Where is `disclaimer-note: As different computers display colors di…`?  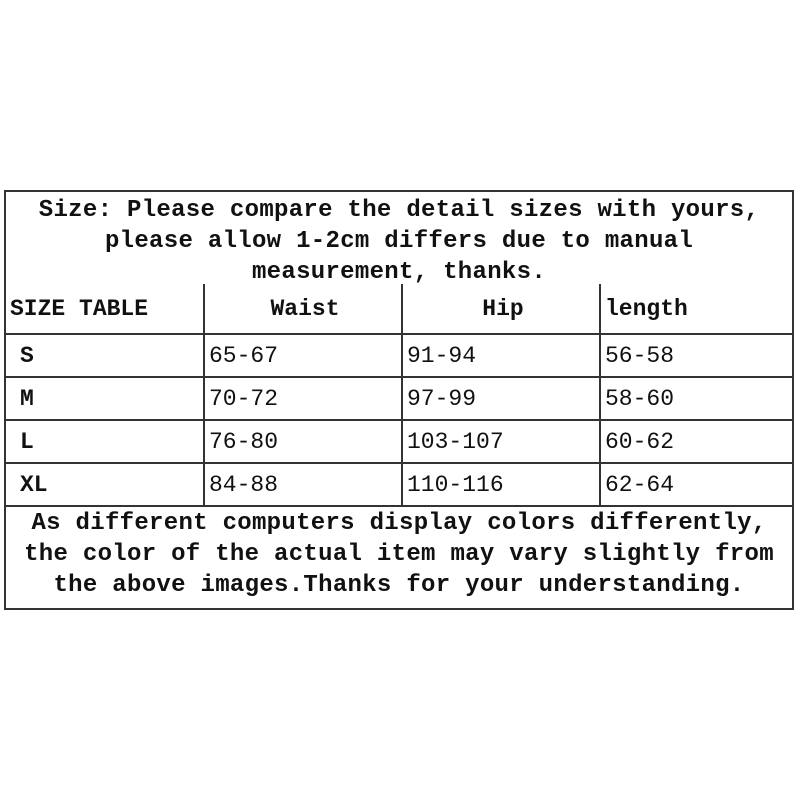 disclaimer-note: As different computers display colors di… is located at coordinates (399, 554).